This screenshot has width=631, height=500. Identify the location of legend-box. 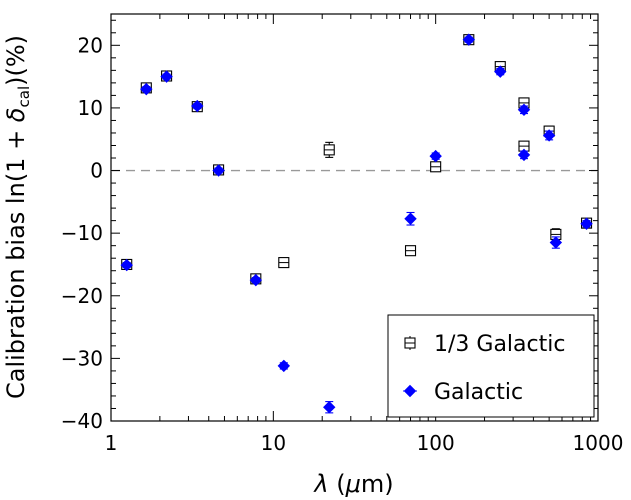
(491, 366).